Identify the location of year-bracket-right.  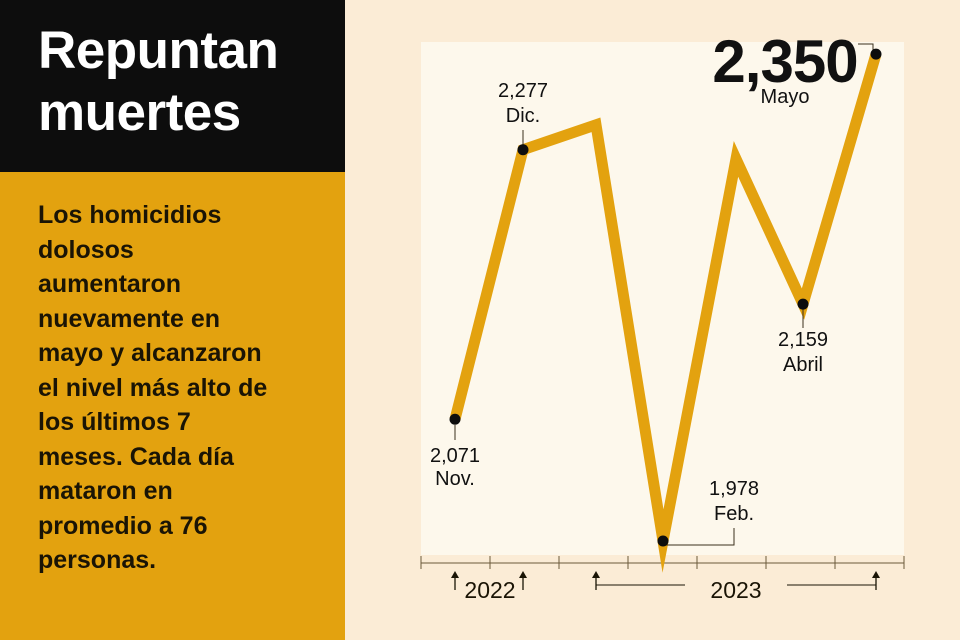
(832, 582).